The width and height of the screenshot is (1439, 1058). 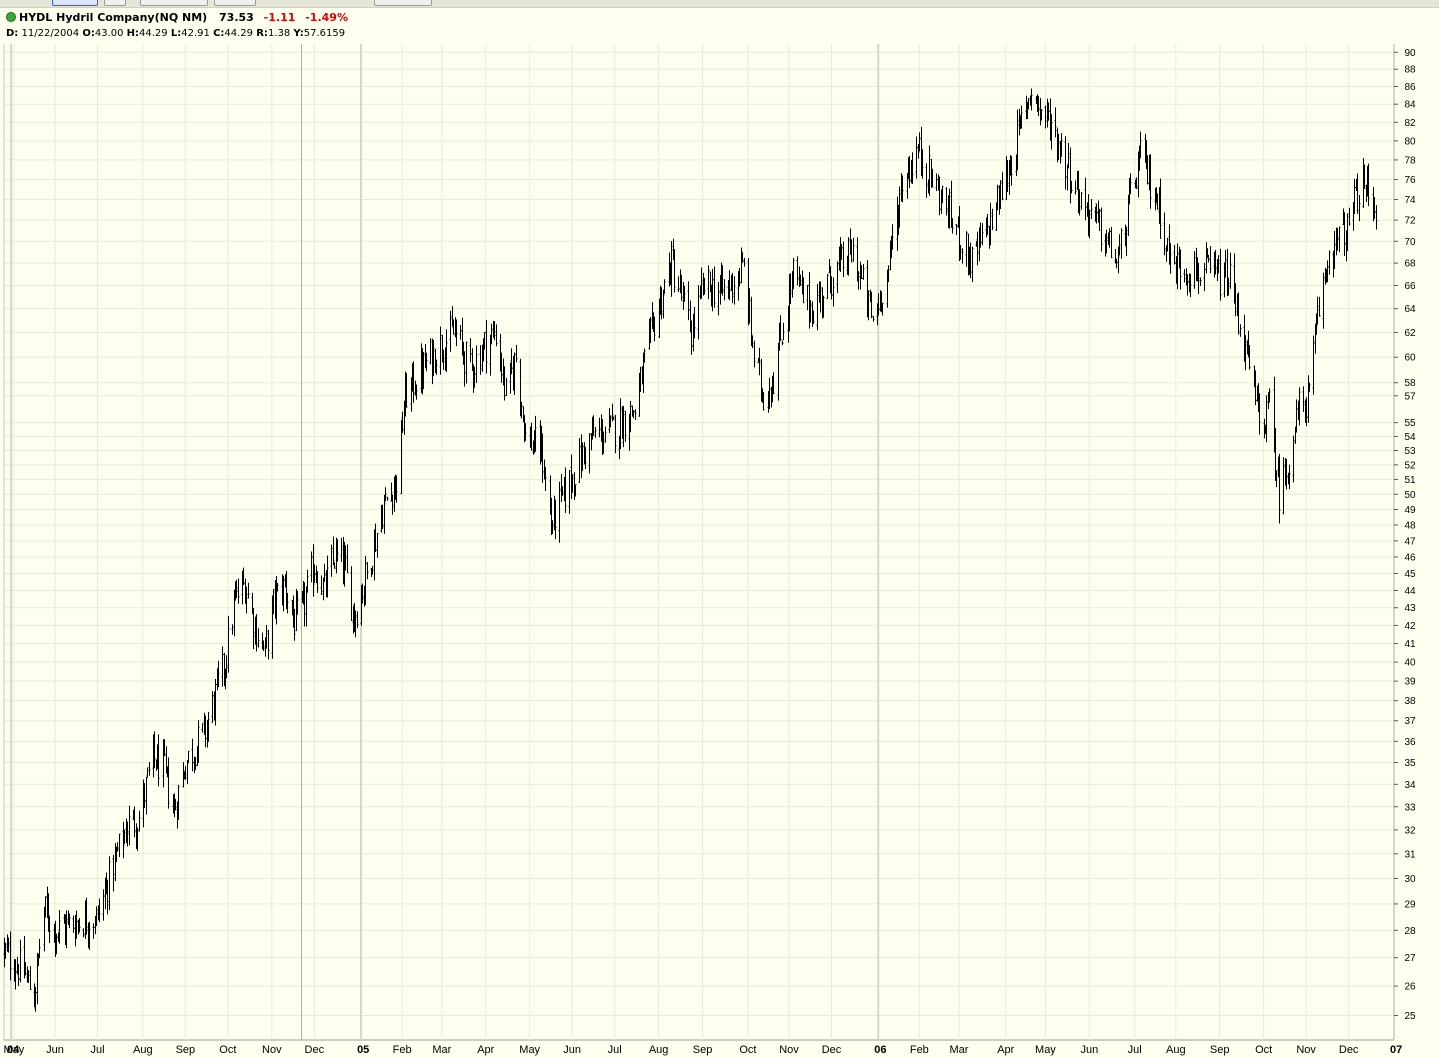 What do you see at coordinates (1410, 807) in the screenshot?
I see `y-tick-label: 33` at bounding box center [1410, 807].